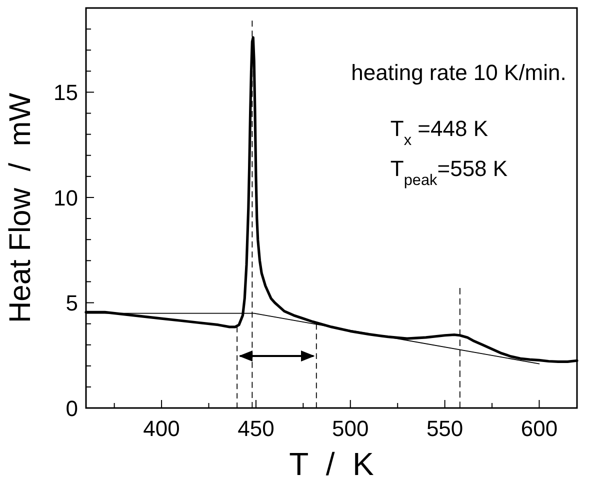 This screenshot has width=592, height=483. What do you see at coordinates (539, 428) in the screenshot?
I see `x-tick-label: 600` at bounding box center [539, 428].